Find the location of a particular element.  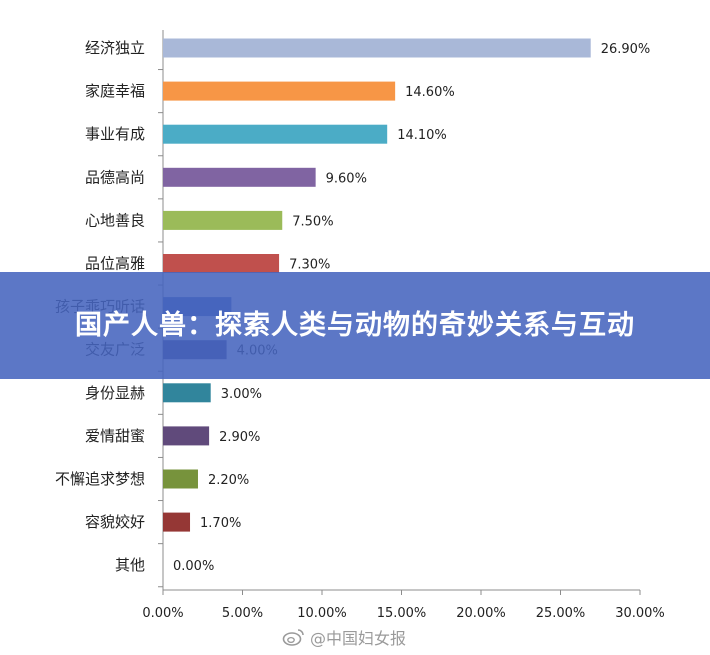

x-tick-label: 30.00% is located at coordinates (640, 613).